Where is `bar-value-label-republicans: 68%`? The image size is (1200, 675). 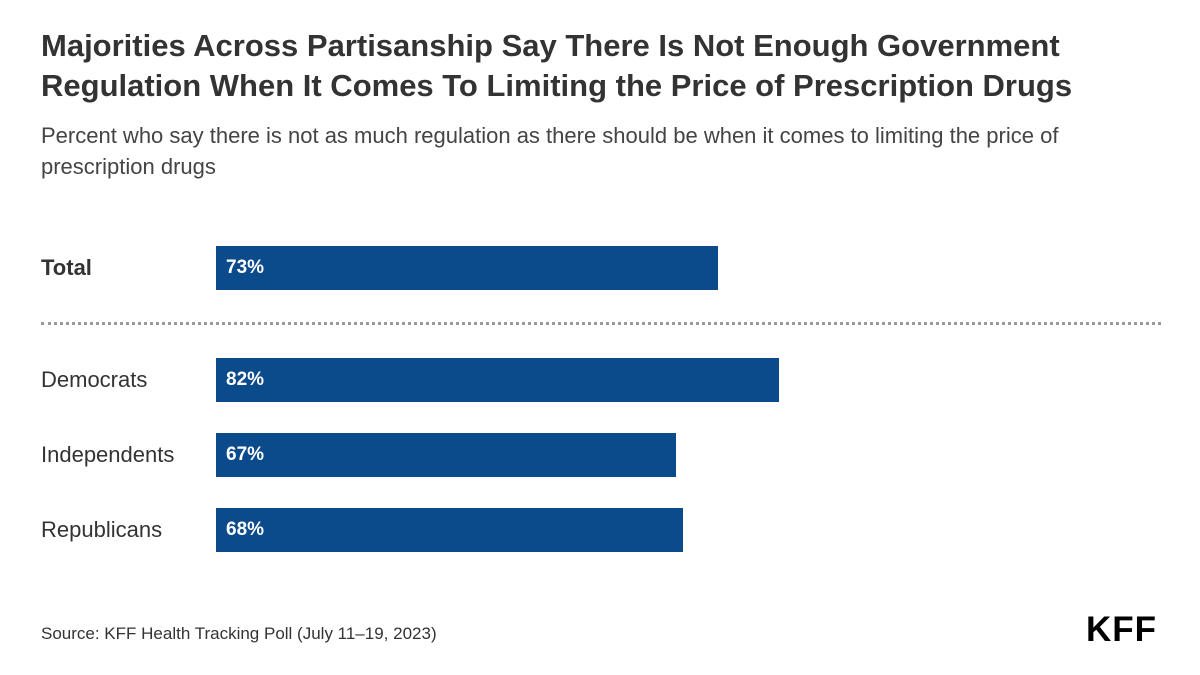 bar-value-label-republicans: 68% is located at coordinates (245, 529).